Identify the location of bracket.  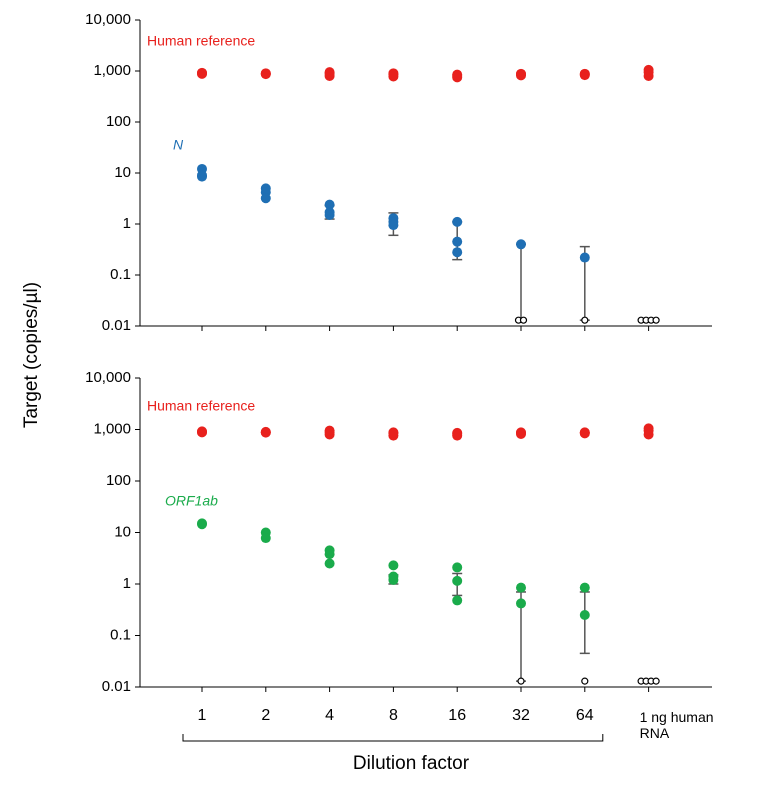
(393, 738).